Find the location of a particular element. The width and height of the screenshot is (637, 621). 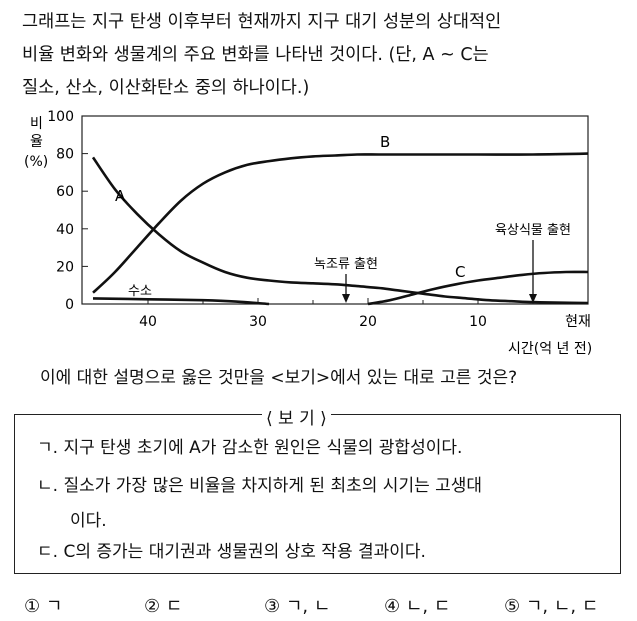

question-stem: 이에 대한 설명으로 옳은 것만을 <보기>에서 있는 대로 고른 것은? is located at coordinates (279, 378).